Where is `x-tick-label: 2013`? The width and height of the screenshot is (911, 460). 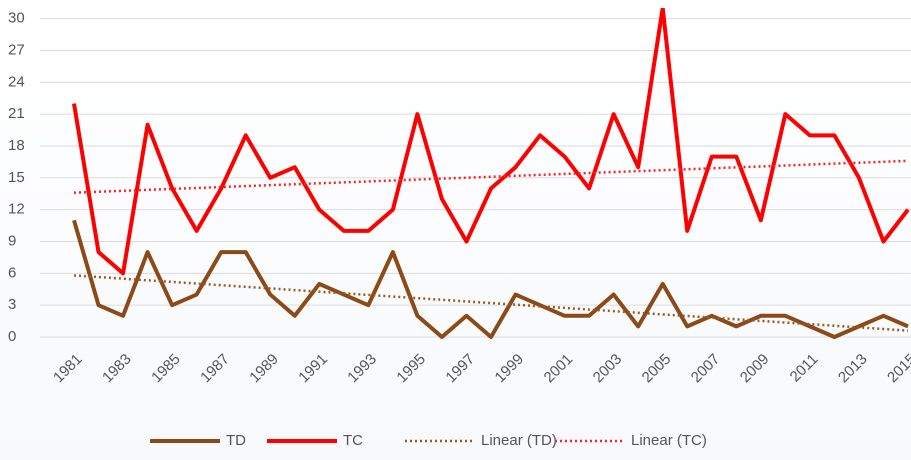 x-tick-label: 2013 is located at coordinates (853, 369).